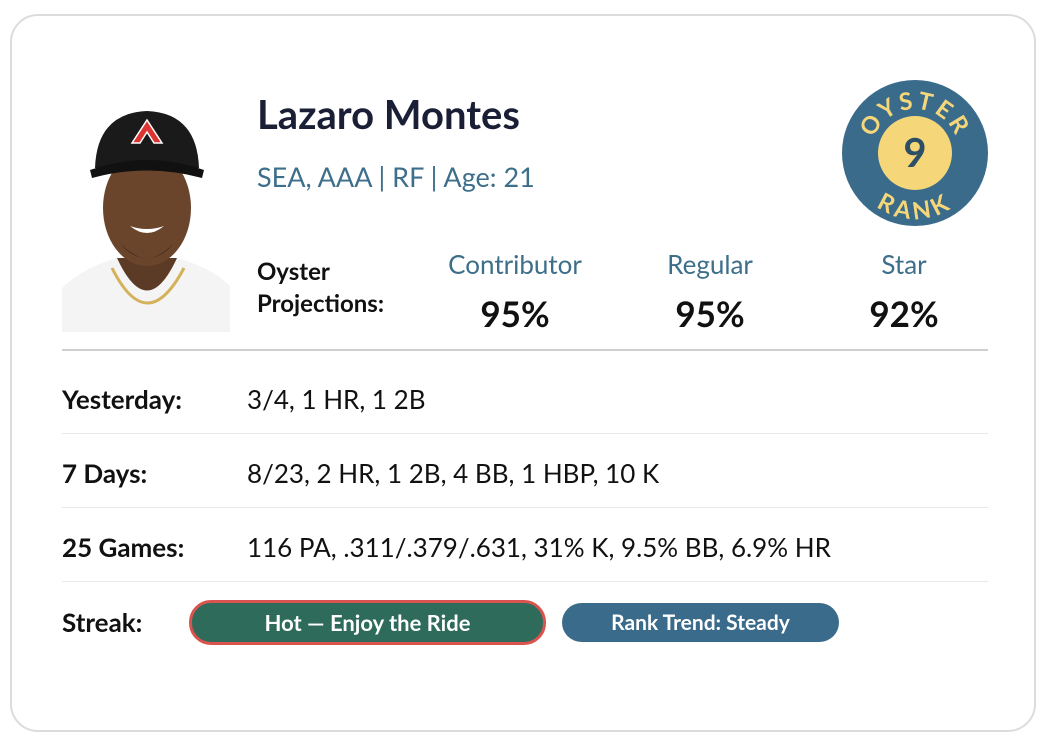  I want to click on cap-logo, so click(147, 131).